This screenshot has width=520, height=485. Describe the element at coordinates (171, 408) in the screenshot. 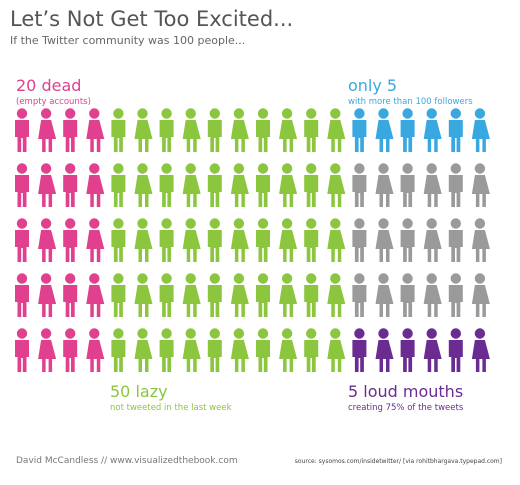

I see `group-note: not tweeted in the last week` at that location.